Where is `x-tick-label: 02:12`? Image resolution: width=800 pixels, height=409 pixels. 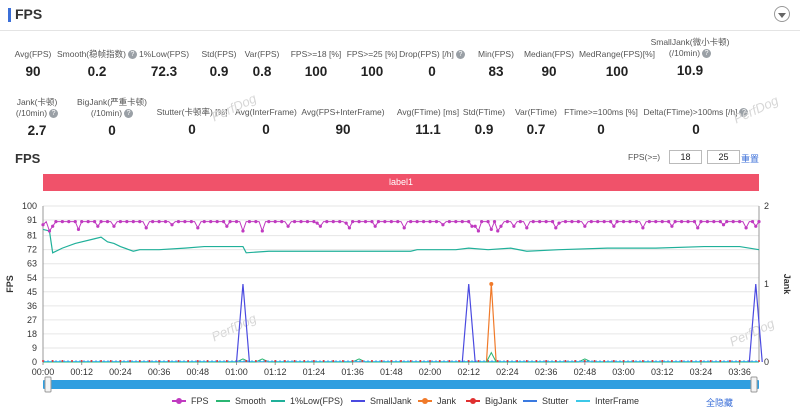 x-tick-label: 02:12 is located at coordinates (468, 372).